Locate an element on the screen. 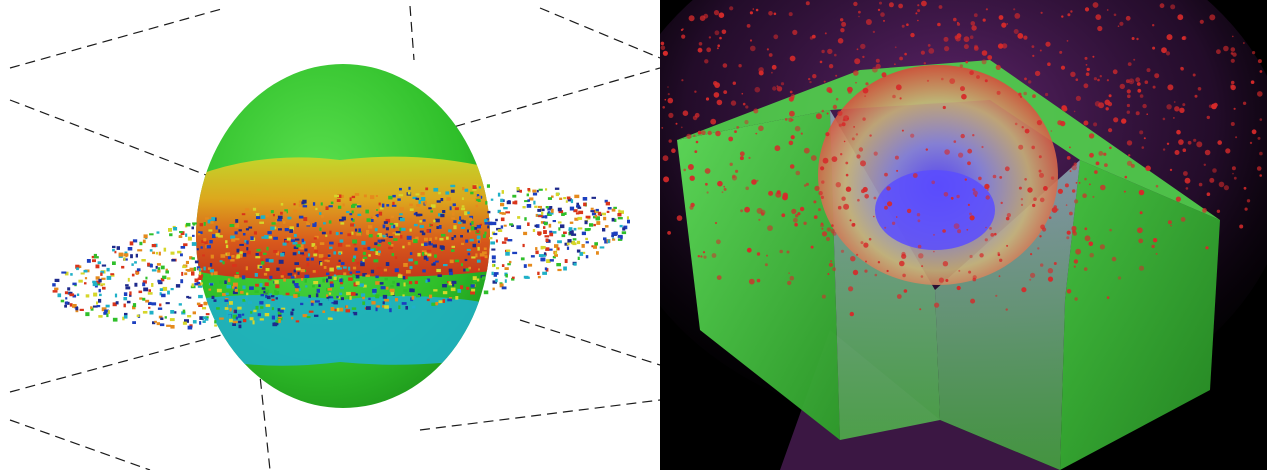 This screenshot has height=470, width=1267. block-top-face is located at coordinates (948, 140).